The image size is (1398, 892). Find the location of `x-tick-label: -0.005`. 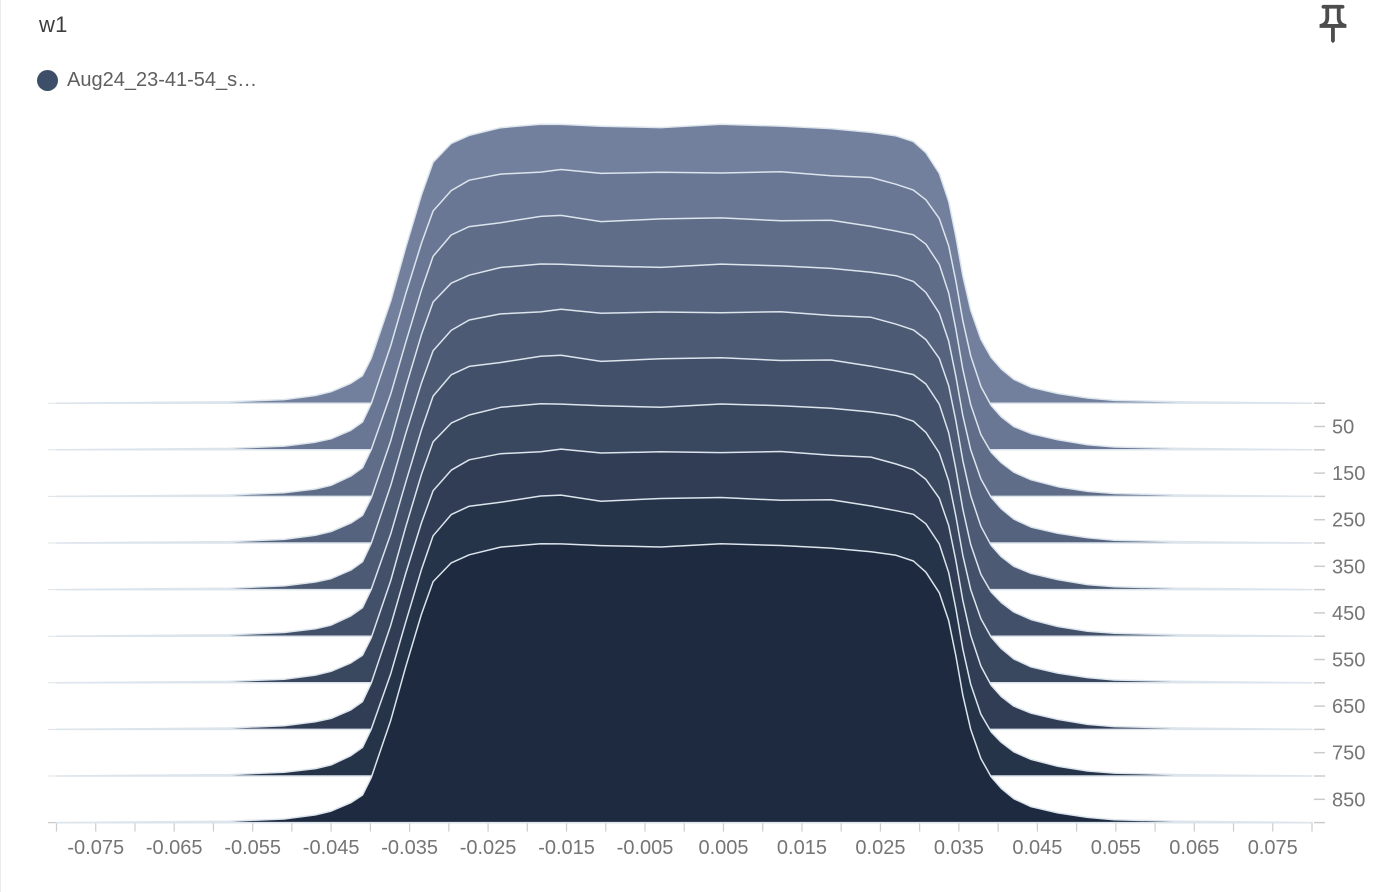

x-tick-label: -0.005 is located at coordinates (645, 848).